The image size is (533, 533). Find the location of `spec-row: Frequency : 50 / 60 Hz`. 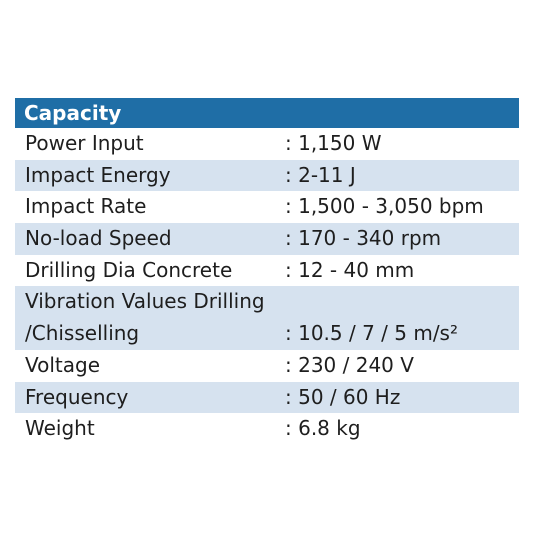

spec-row: Frequency : 50 / 60 Hz is located at coordinates (267, 397).